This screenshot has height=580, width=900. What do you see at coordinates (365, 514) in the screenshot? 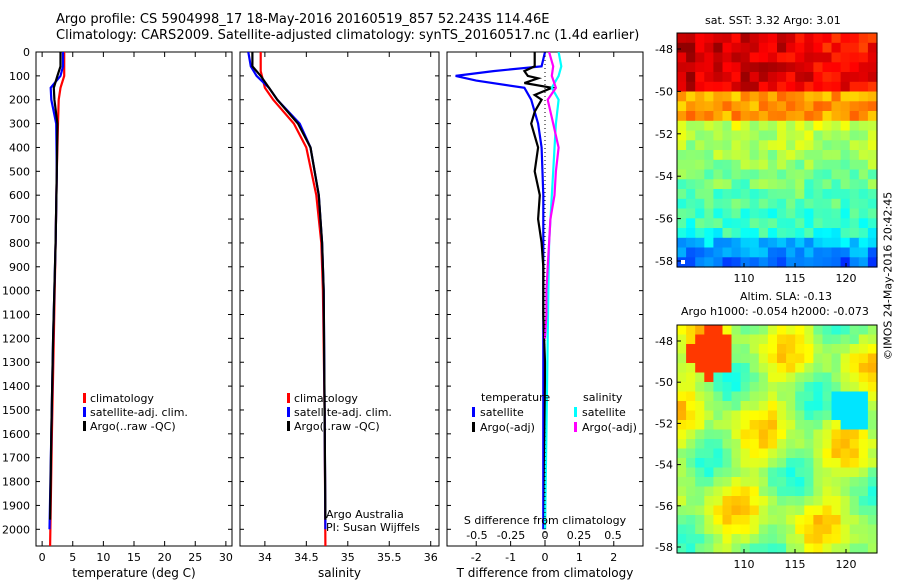
I see `credit-line-1: Argo Australia` at bounding box center [365, 514].